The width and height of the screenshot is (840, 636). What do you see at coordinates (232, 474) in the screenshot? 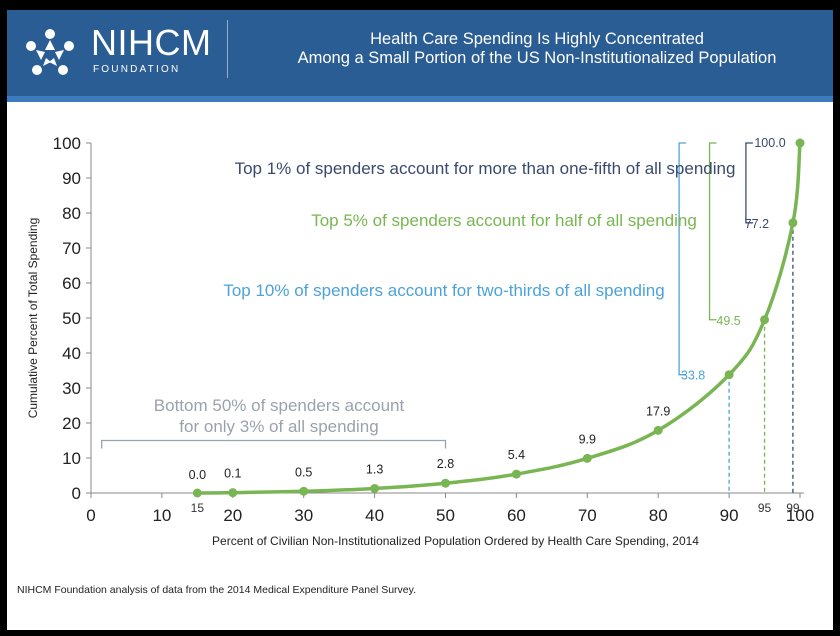
I see `data-label: 0.1` at bounding box center [232, 474].